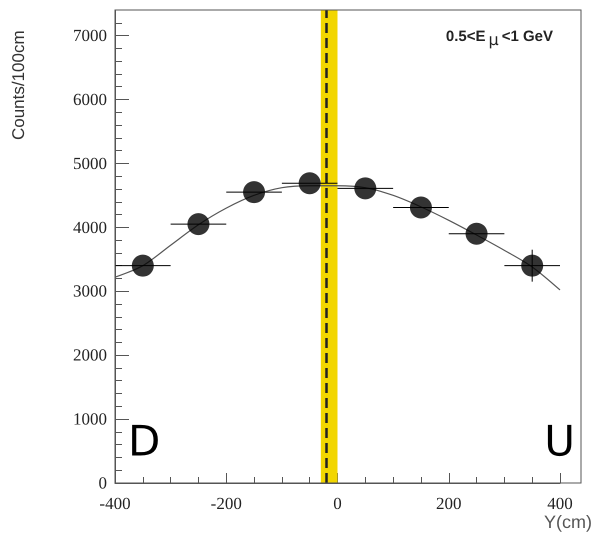 Image resolution: width=595 pixels, height=560 pixels. Describe the element at coordinates (90, 419) in the screenshot. I see `y-tick-label: 1000` at that location.